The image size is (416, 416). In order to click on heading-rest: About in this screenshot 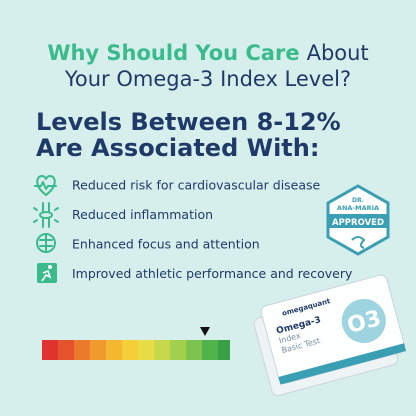, I will do `click(338, 53)`.